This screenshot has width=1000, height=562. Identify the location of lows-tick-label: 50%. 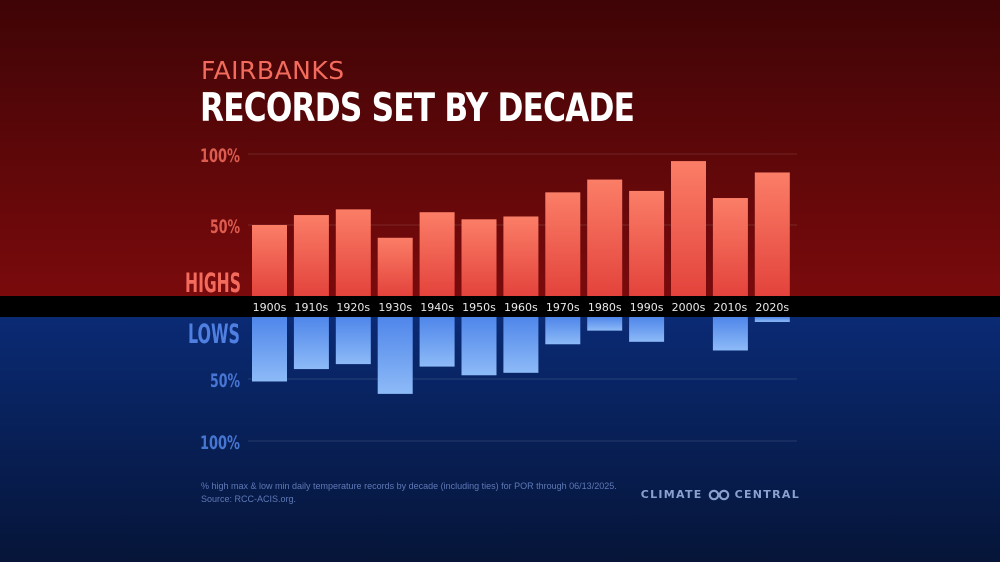
(225, 381).